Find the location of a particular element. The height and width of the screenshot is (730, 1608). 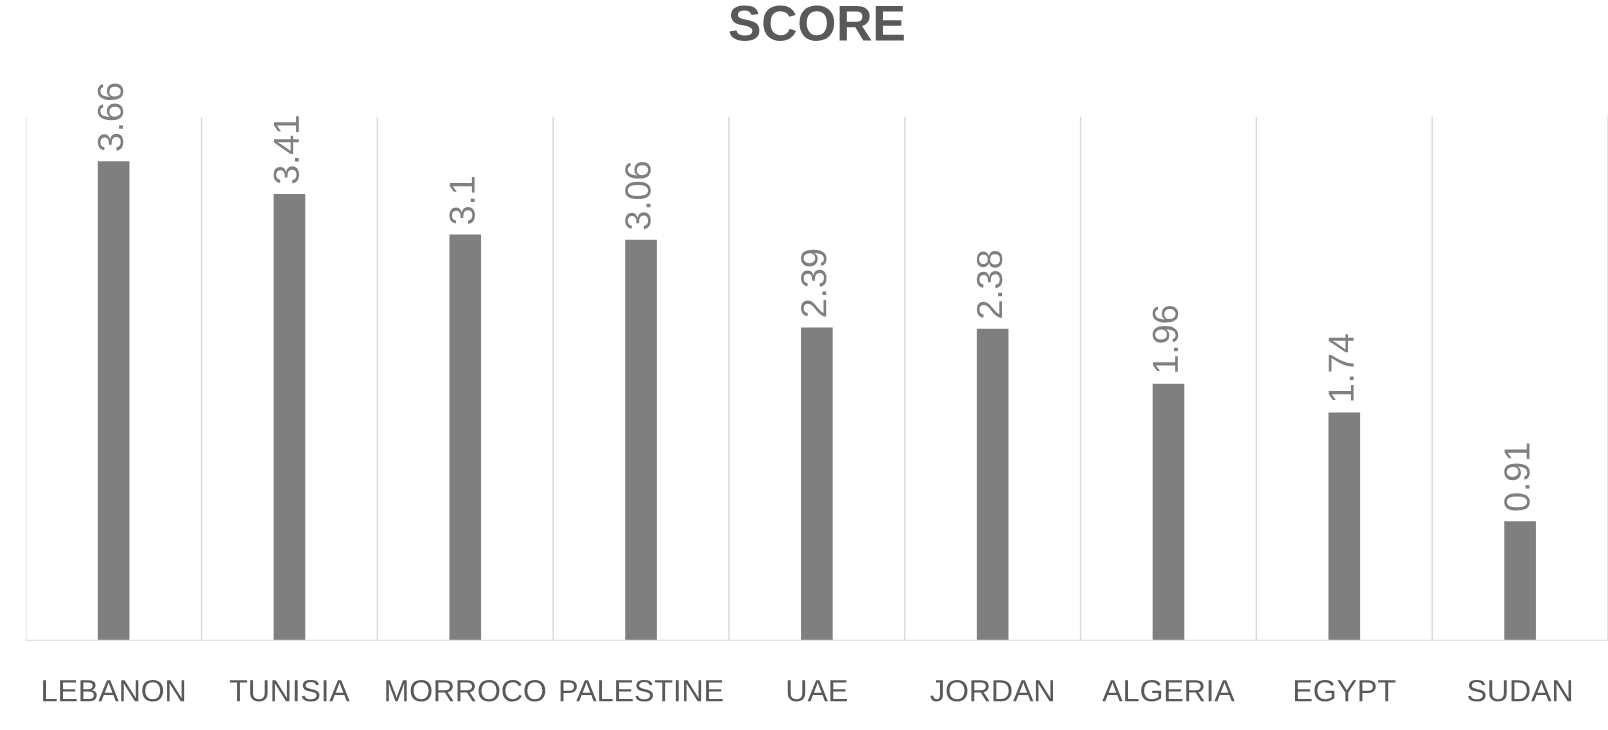

data-label: 3.41 is located at coordinates (286, 150).